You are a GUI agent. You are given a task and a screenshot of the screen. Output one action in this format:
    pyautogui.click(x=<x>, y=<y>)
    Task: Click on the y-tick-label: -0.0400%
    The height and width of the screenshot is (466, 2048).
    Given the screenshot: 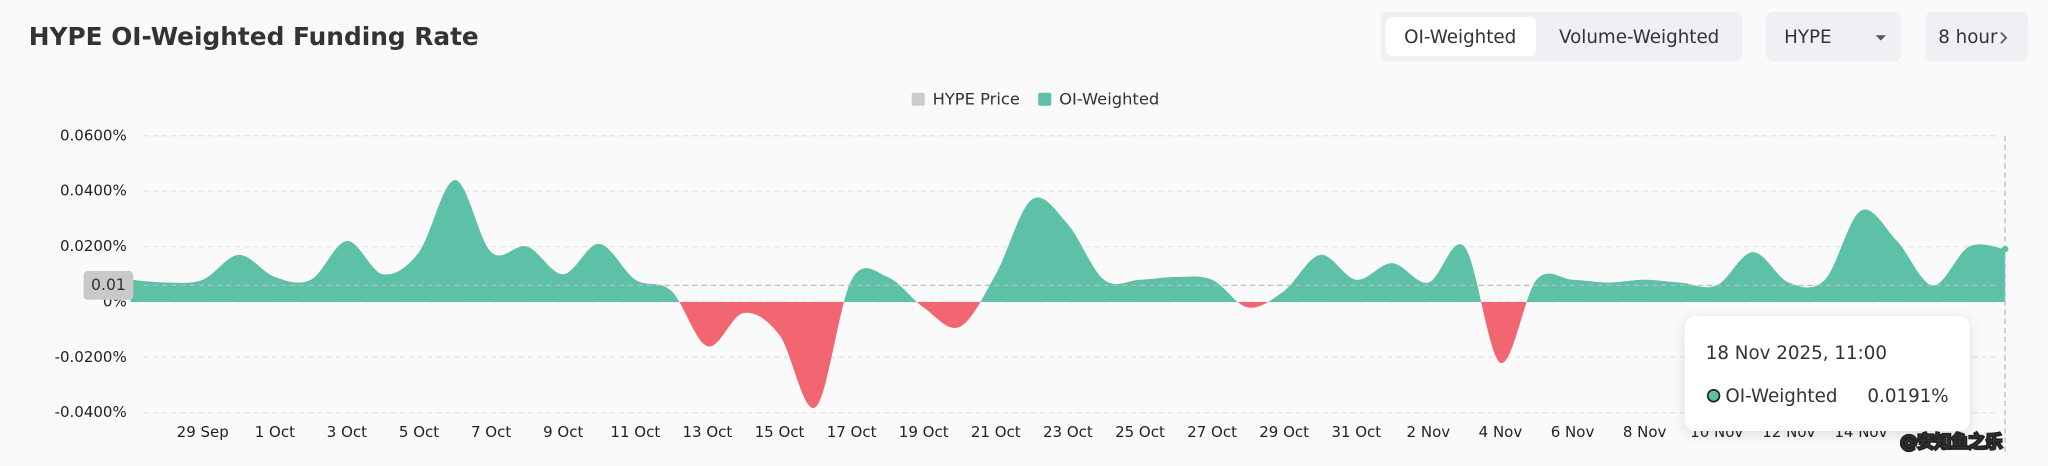 What is the action you would take?
    pyautogui.click(x=91, y=412)
    